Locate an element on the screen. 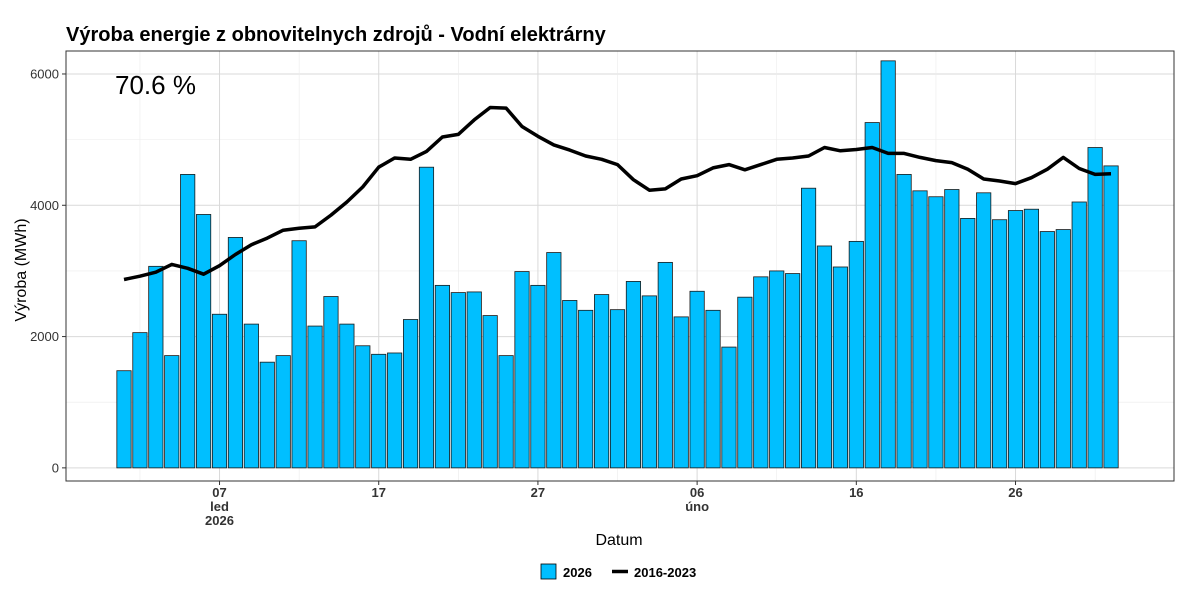 The width and height of the screenshot is (1200, 597). x-tick-label: 27 is located at coordinates (538, 492).